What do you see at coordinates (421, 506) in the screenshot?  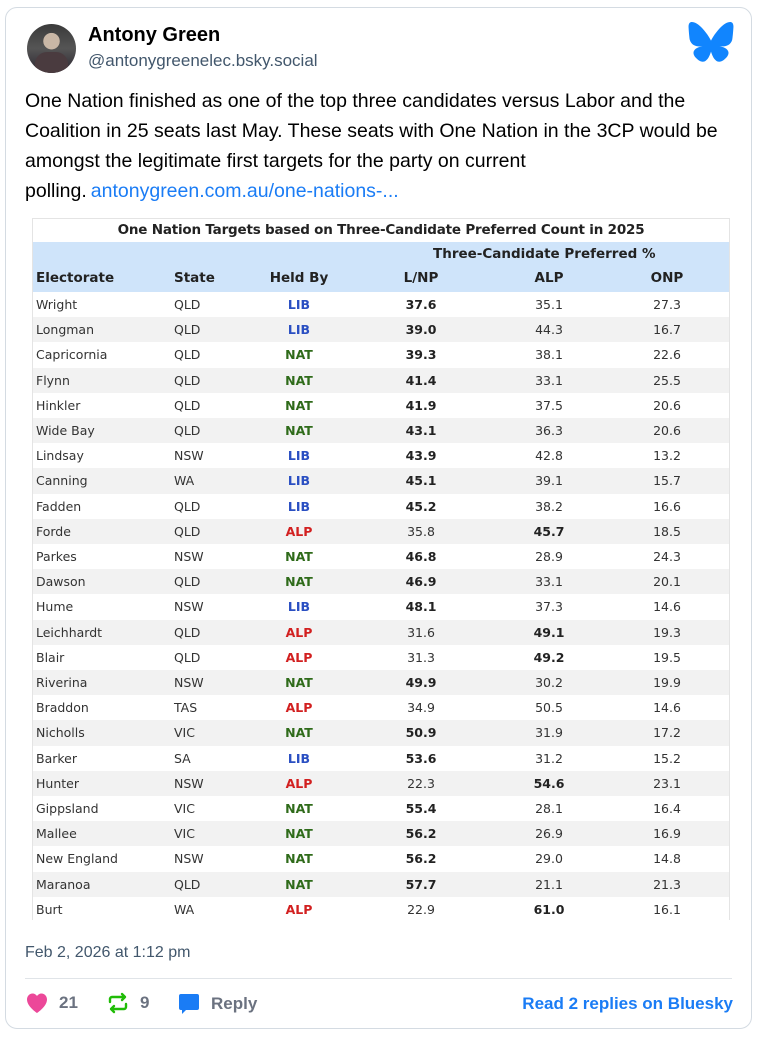 I see `cell-lnp: 45.2` at bounding box center [421, 506].